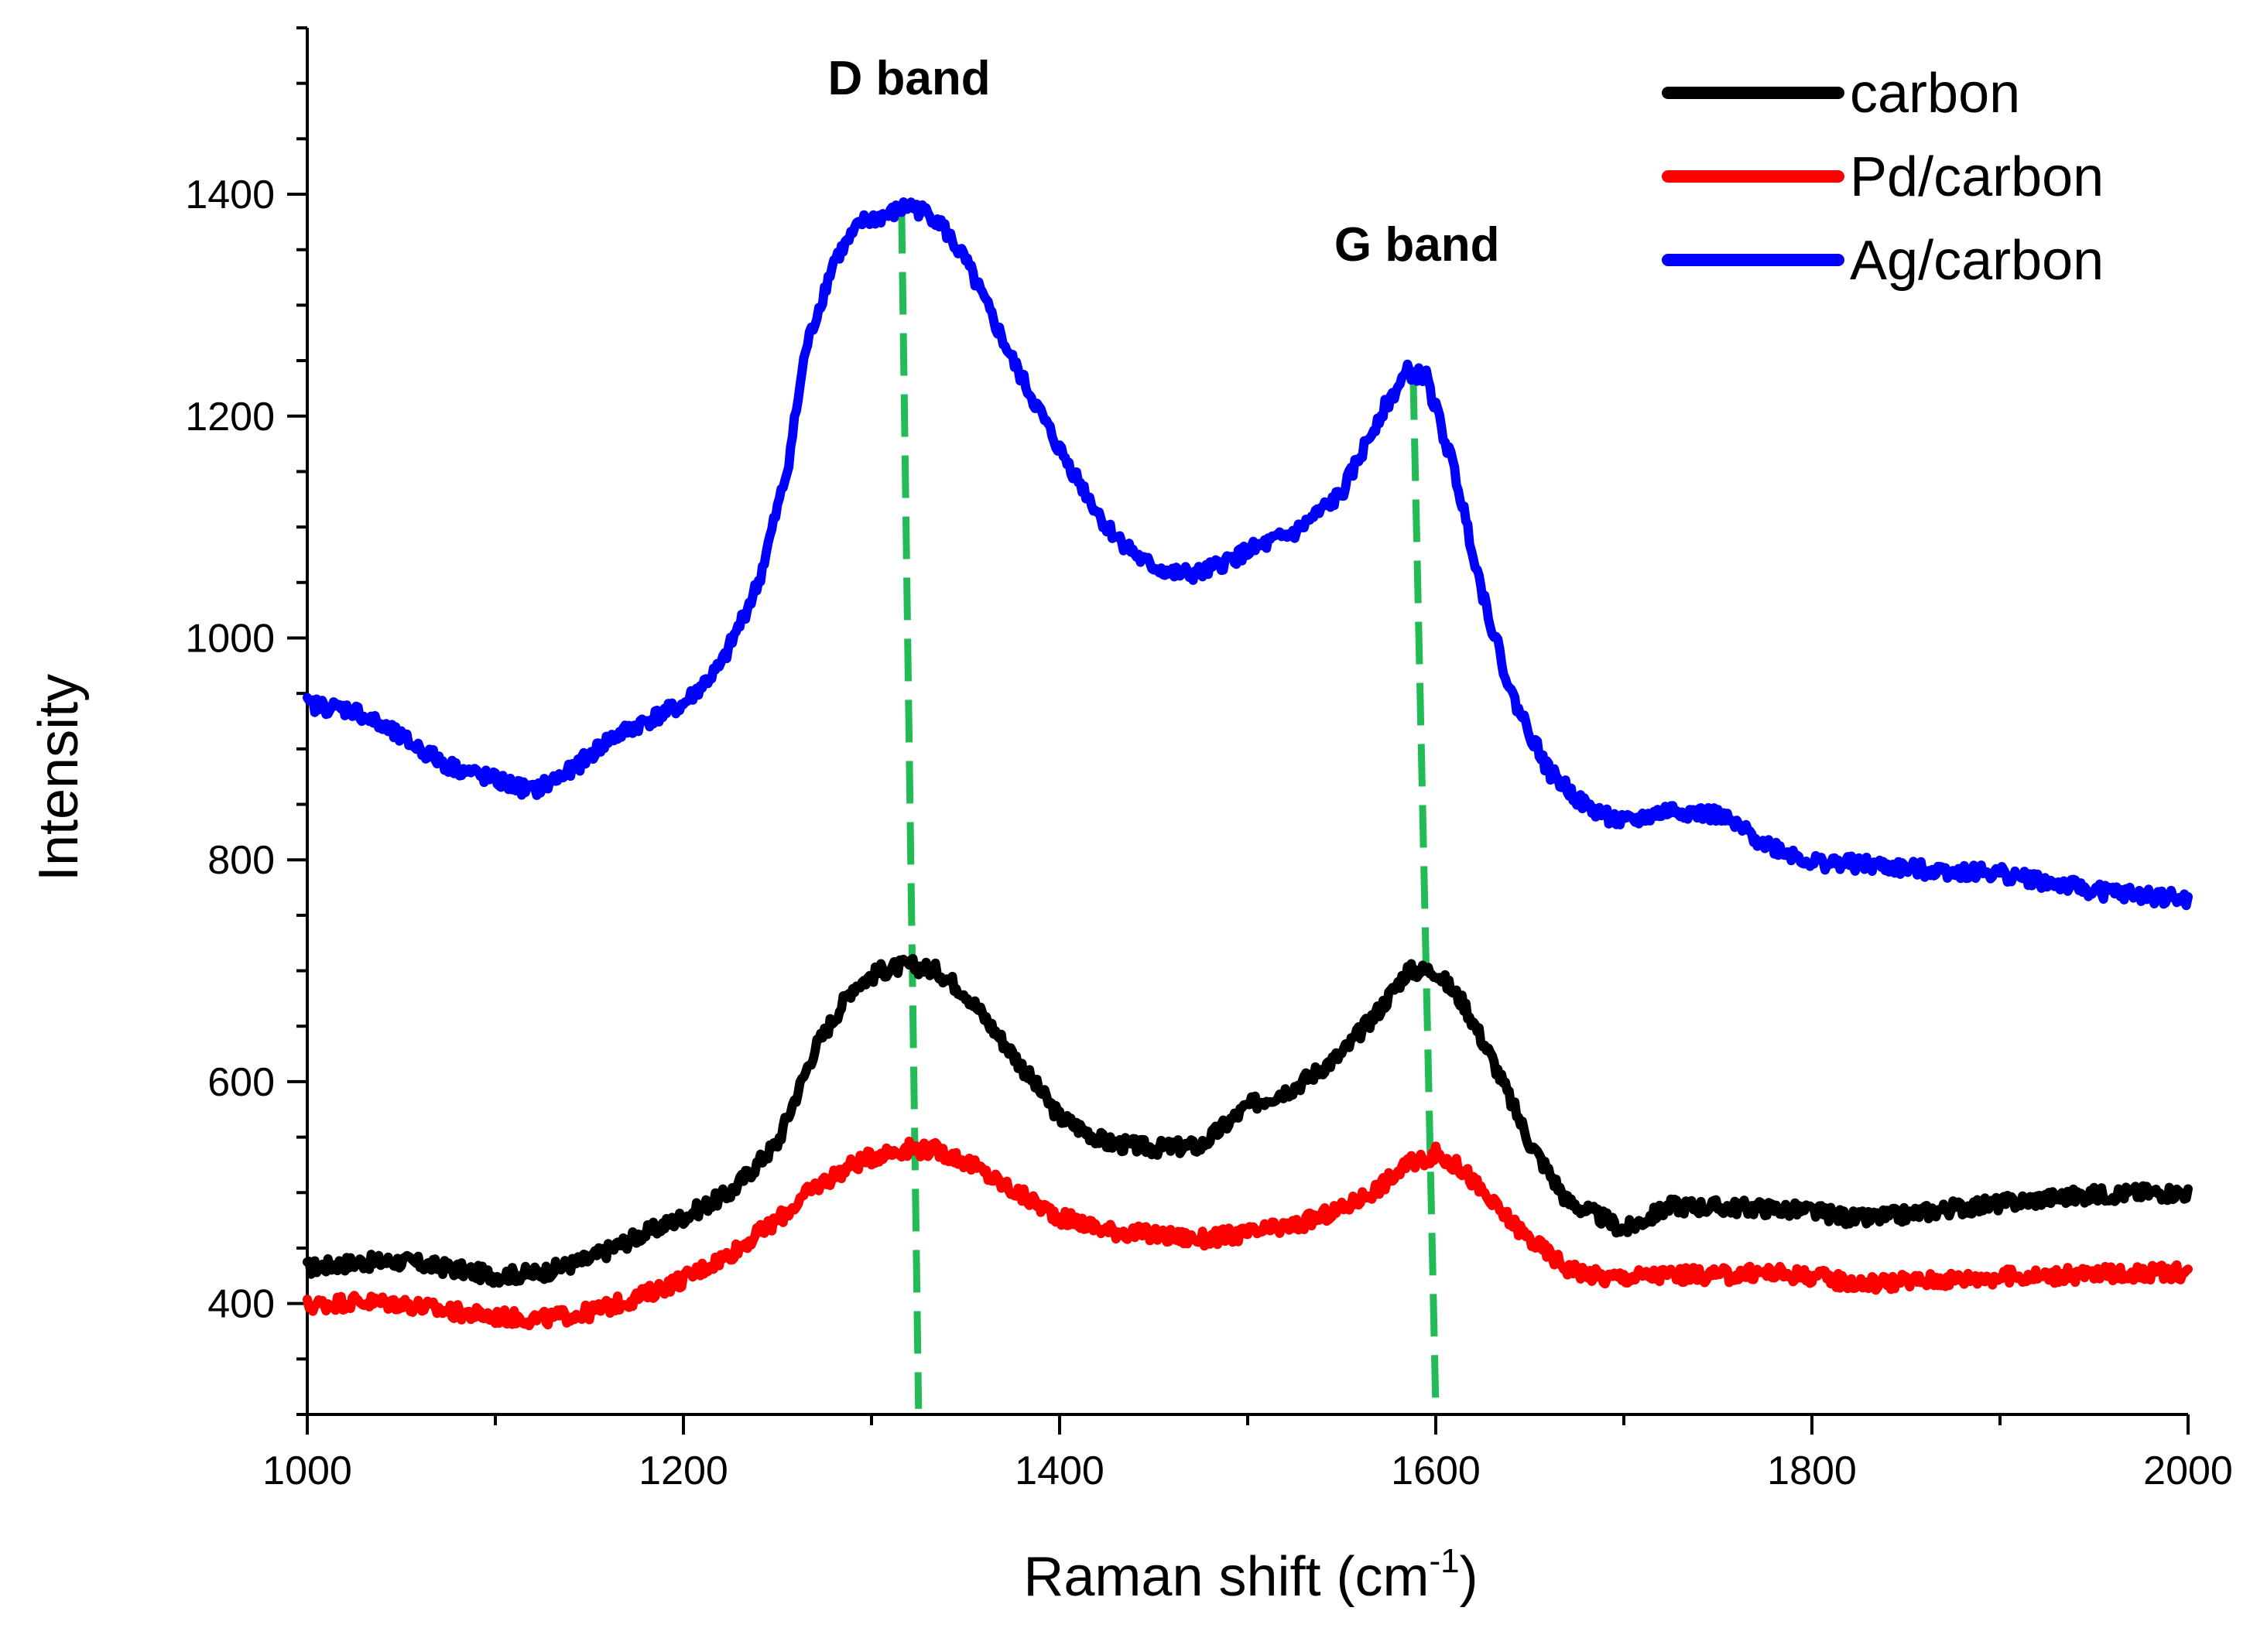  What do you see at coordinates (2188, 1471) in the screenshot?
I see `x-tick-label: 2000` at bounding box center [2188, 1471].